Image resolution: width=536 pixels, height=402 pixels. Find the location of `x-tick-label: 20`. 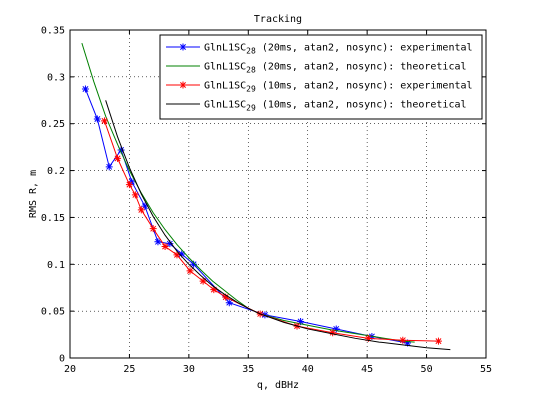

x-tick-label: 20 is located at coordinates (70, 369).